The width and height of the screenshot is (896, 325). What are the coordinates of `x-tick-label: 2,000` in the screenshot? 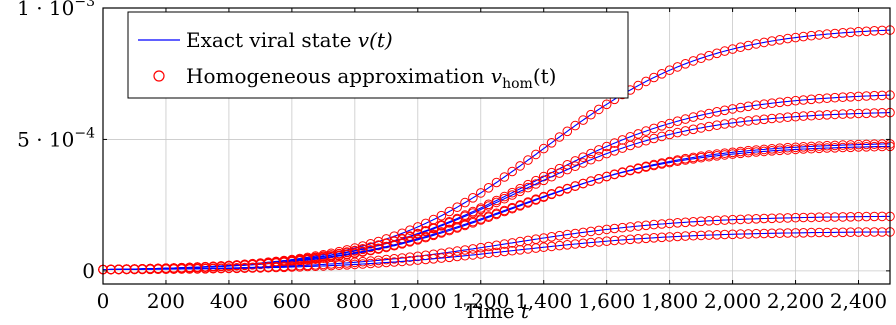 It's located at (732, 301).